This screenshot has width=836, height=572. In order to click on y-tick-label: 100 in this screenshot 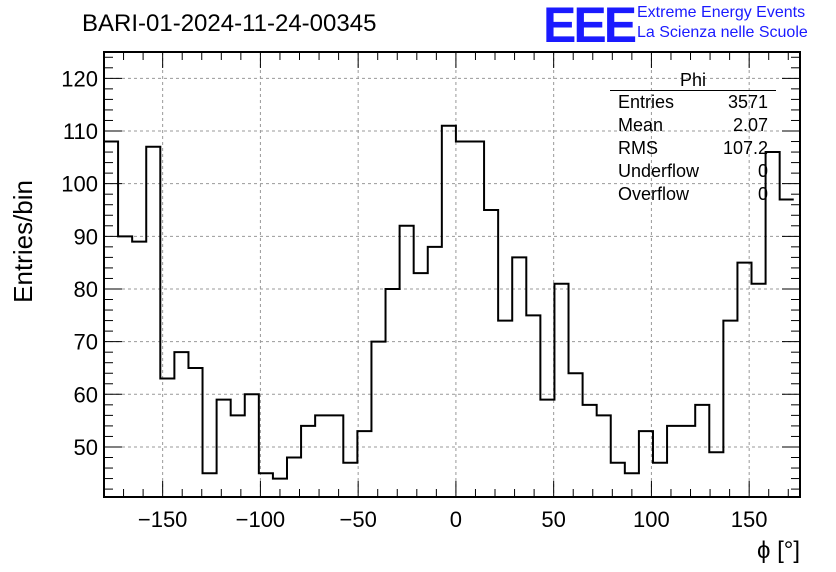, I will do `click(79, 184)`.